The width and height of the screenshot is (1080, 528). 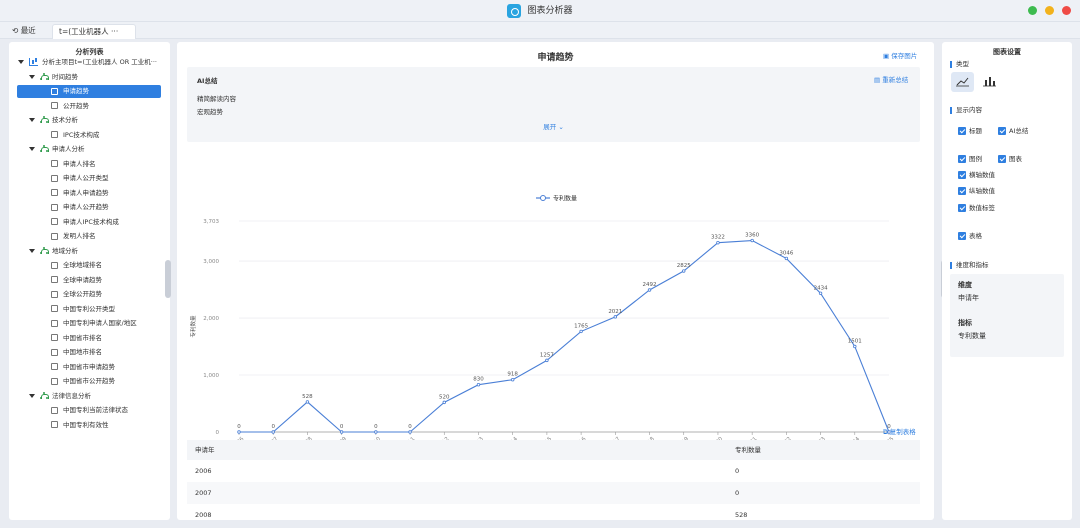 I want to click on checkbox-x-axis-values: 横轴数值, so click(x=976, y=175).